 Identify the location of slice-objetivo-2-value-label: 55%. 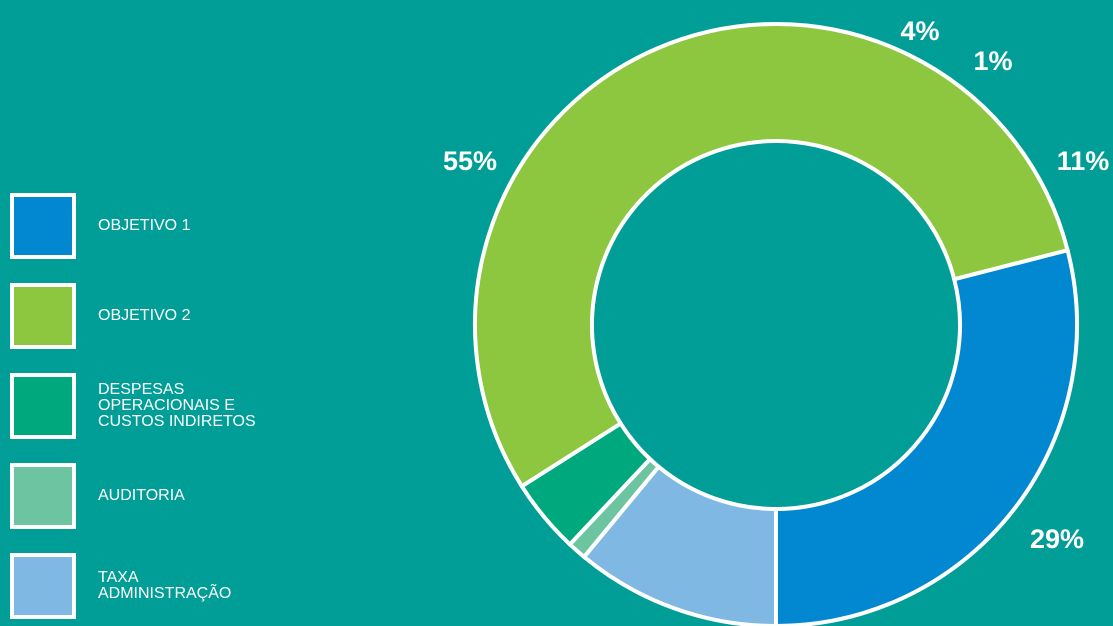
(470, 161).